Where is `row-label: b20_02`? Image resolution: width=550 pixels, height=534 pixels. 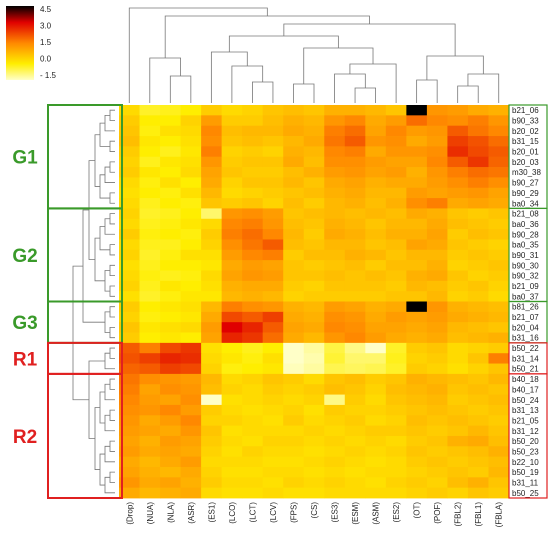
row-label: b20_02 is located at coordinates (525, 131).